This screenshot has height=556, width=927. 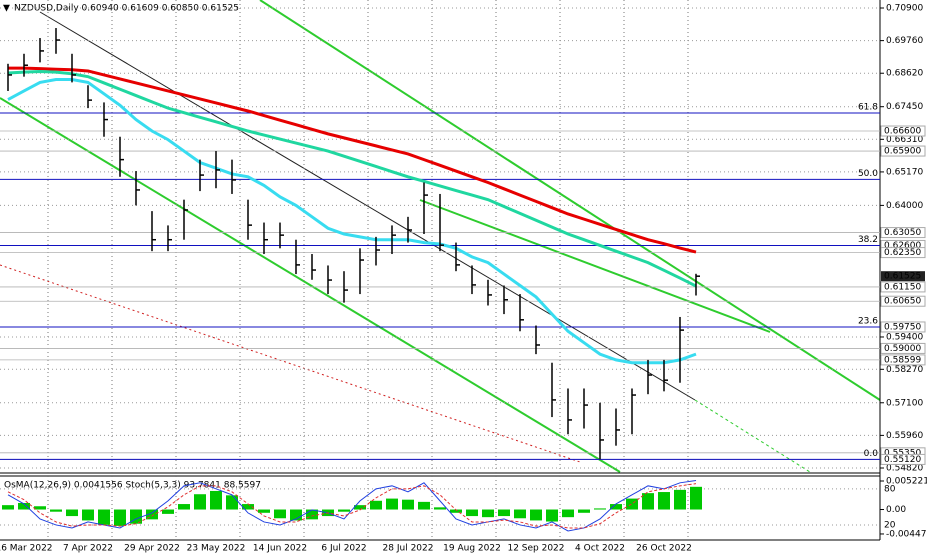 I want to click on x-tick-label: 26 Oct 2022, so click(x=664, y=549).